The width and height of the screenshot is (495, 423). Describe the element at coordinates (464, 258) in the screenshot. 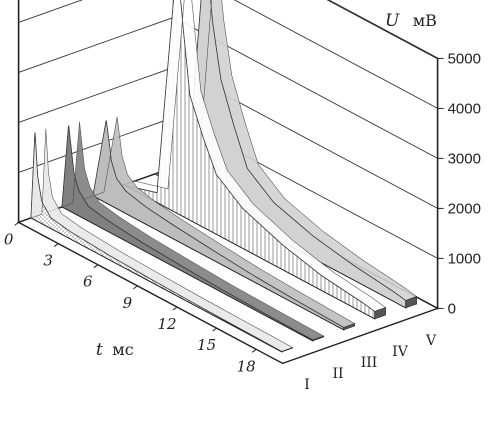

I see `z-tick-label-1: 1000` at that location.